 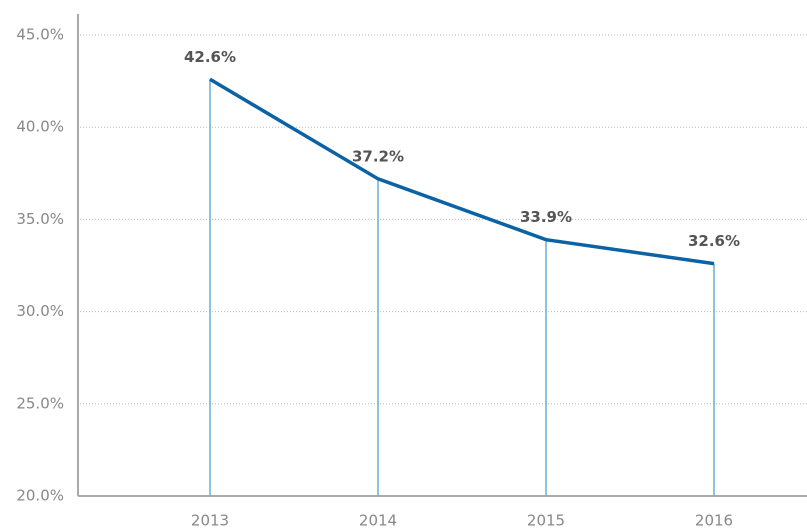 What do you see at coordinates (40, 219) in the screenshot?
I see `y-tick-label: 35.0%` at bounding box center [40, 219].